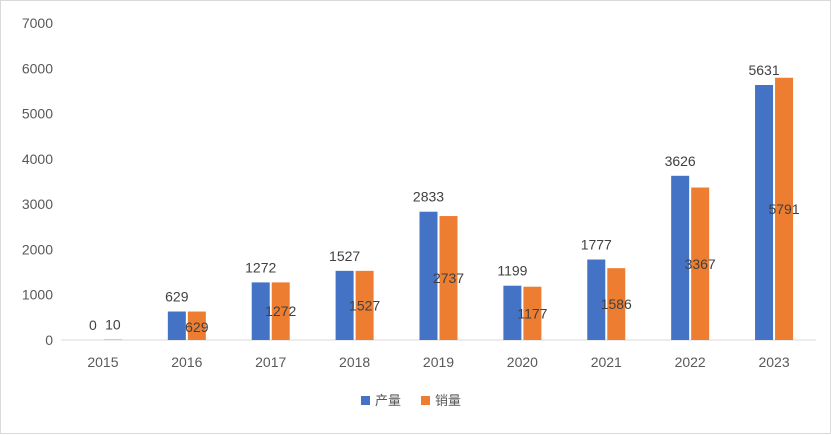 The image size is (831, 435). Describe the element at coordinates (532, 313) in the screenshot. I see `data-label: 1177` at that location.